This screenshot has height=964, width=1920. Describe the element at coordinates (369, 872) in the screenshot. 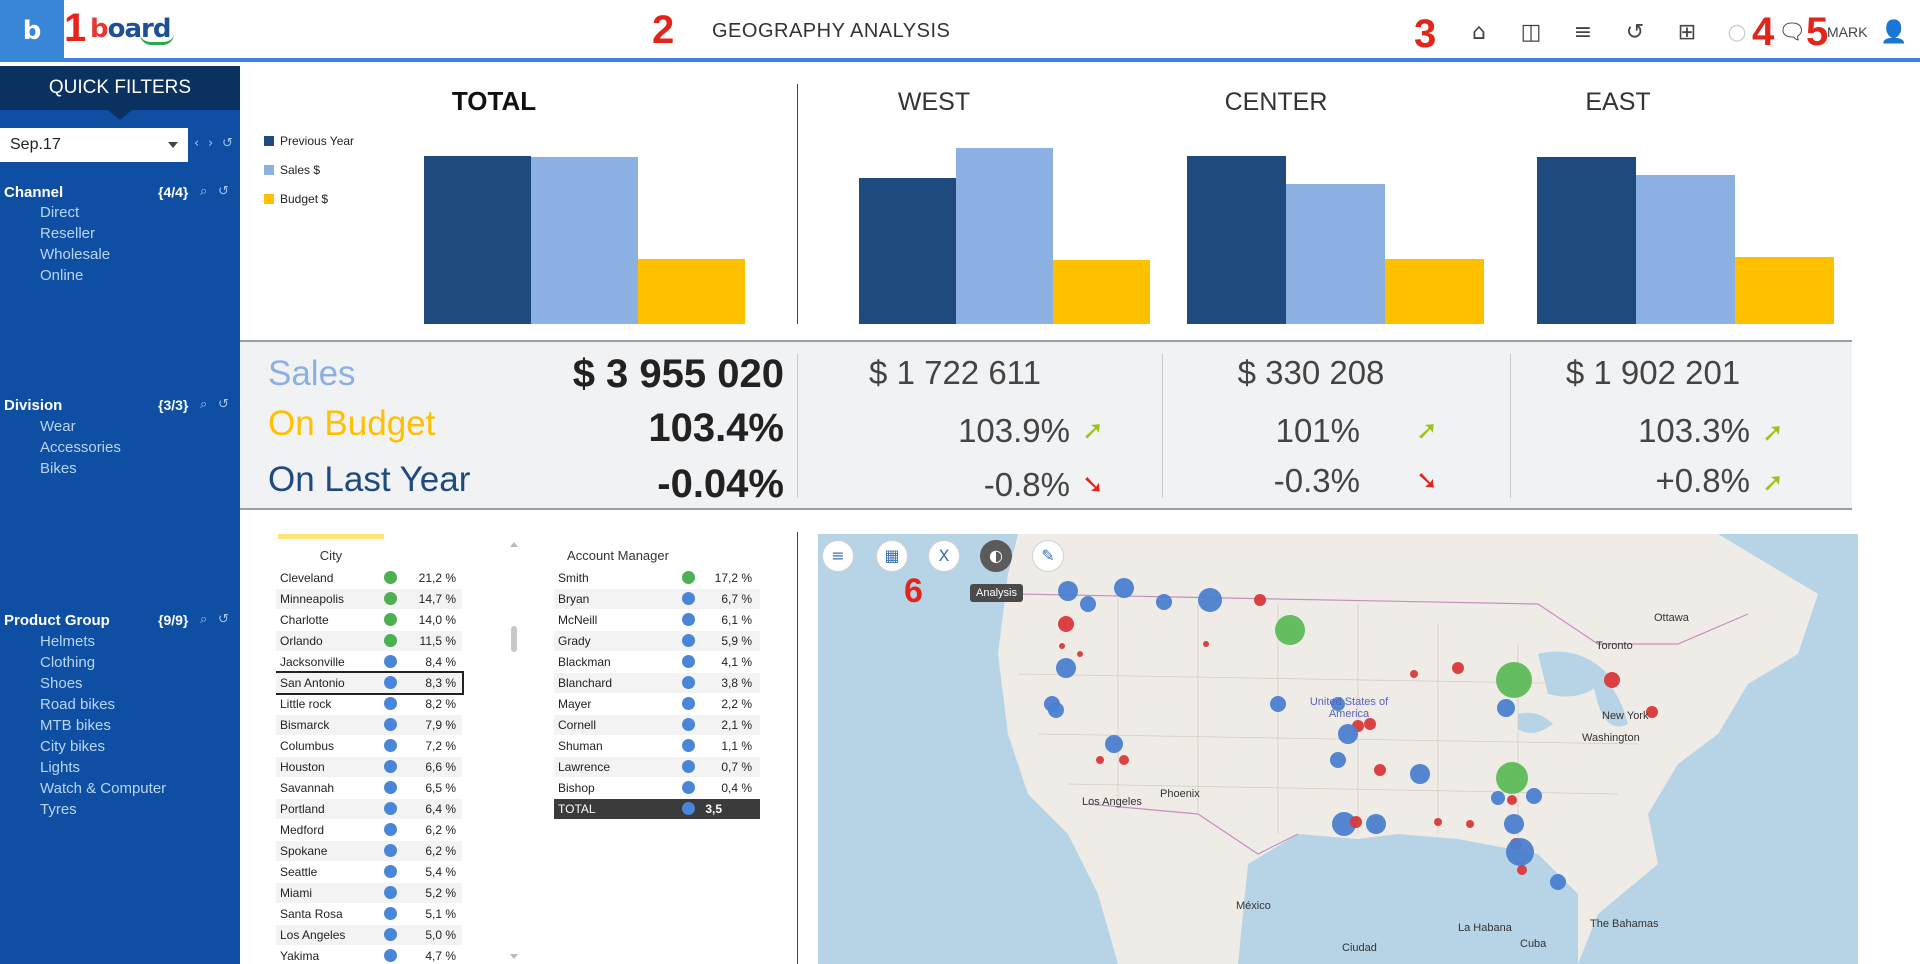

I see `table-row: Seattle 5,4 %` at that location.